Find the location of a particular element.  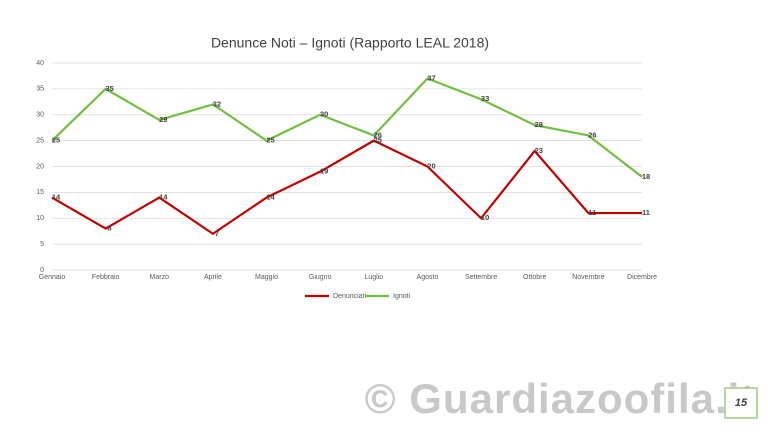

y-tick-label: 15 is located at coordinates (40, 192).